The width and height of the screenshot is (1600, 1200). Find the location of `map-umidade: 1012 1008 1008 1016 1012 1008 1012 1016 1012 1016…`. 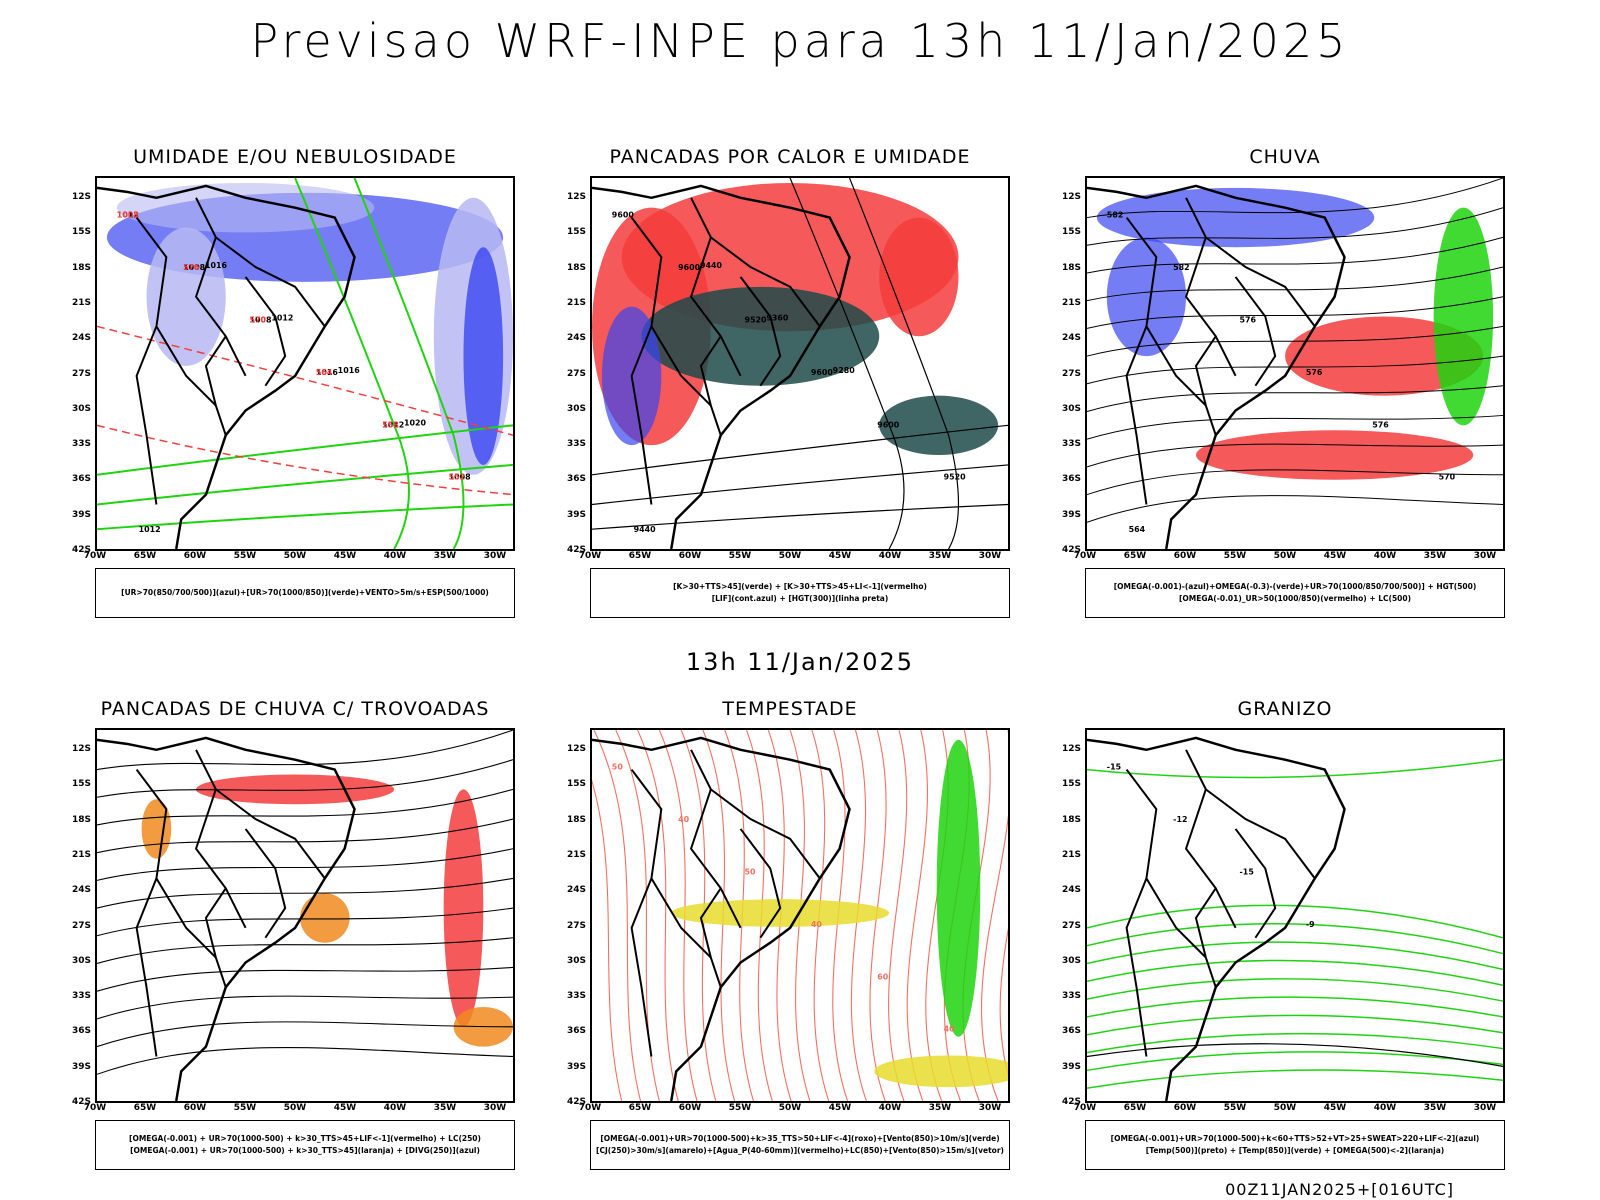

map-umidade: 1012 1008 1008 1016 1012 1008 1012 1016 1012 1016… is located at coordinates (305, 363).